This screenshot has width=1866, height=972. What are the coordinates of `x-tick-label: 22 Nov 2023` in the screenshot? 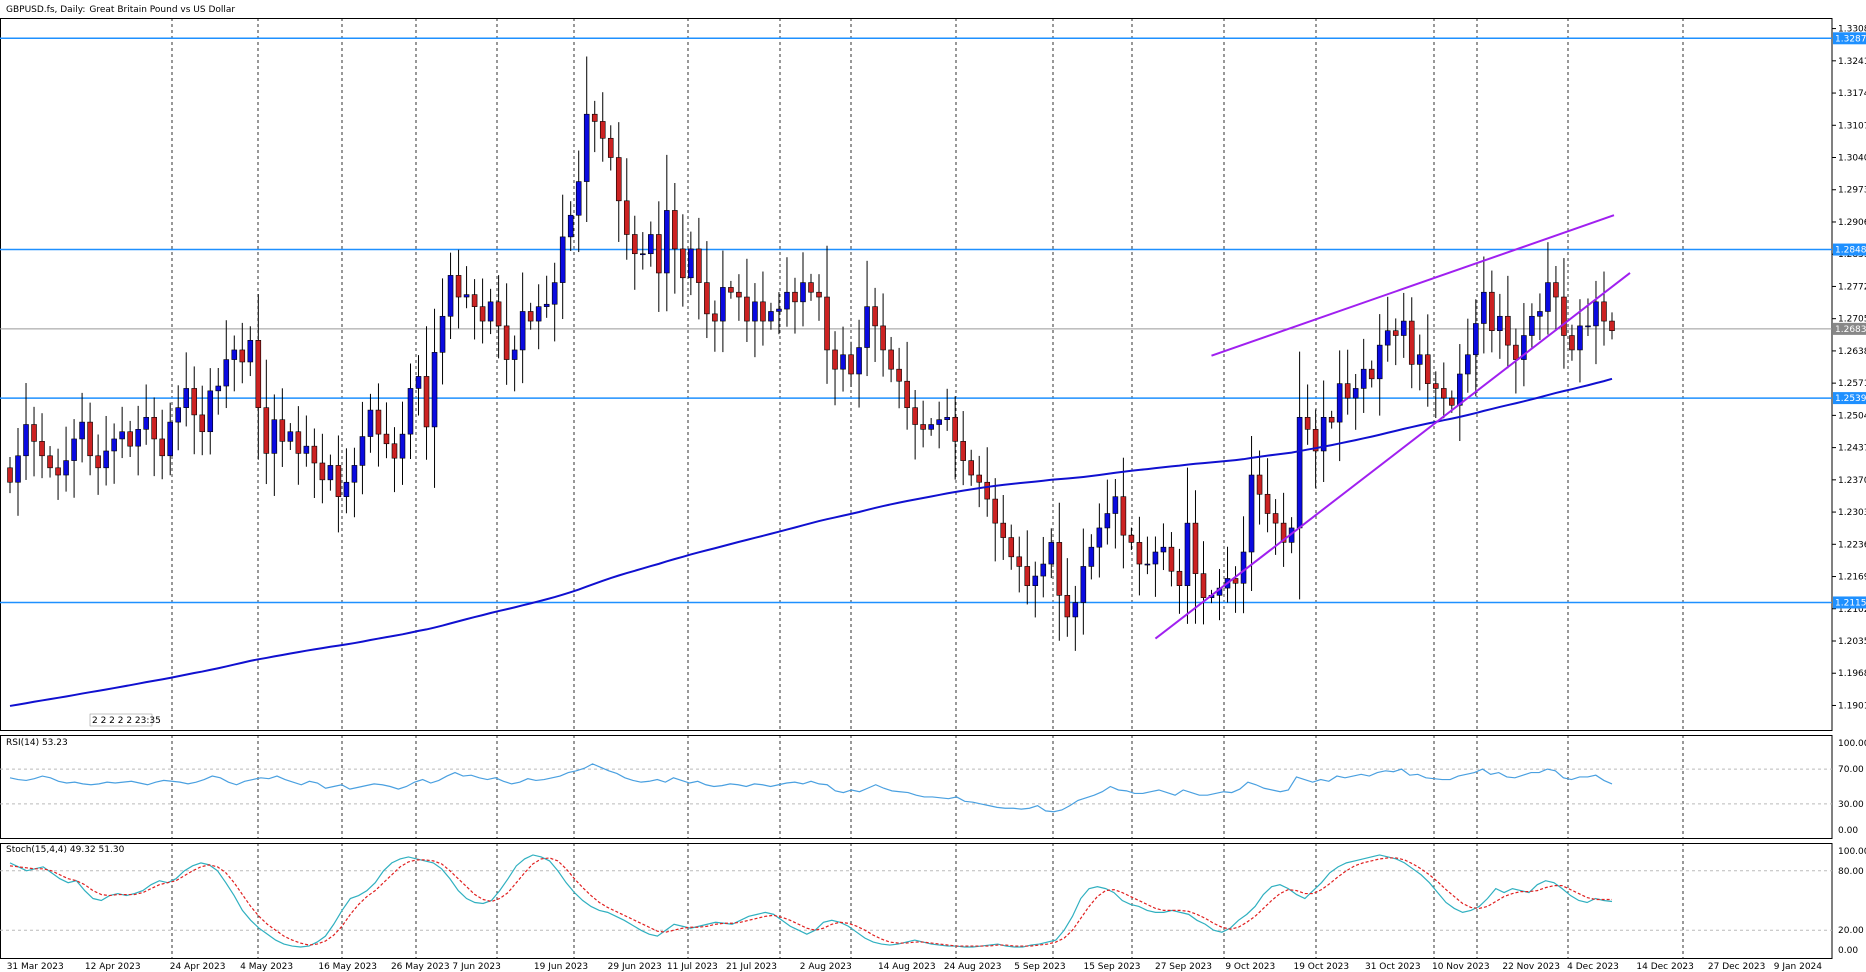 It's located at (1531, 967).